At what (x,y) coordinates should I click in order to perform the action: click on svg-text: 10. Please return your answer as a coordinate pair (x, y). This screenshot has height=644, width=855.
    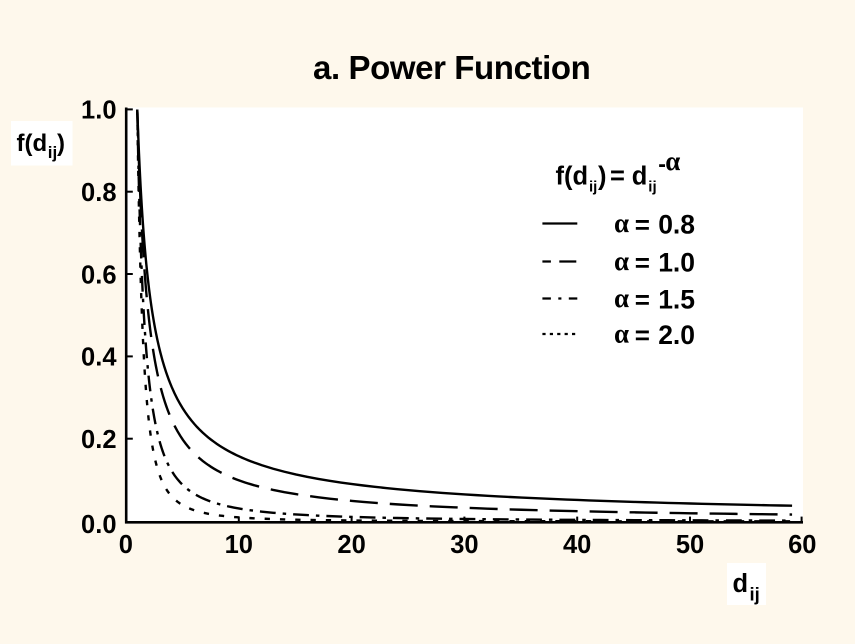
    Looking at the image, I should click on (239, 545).